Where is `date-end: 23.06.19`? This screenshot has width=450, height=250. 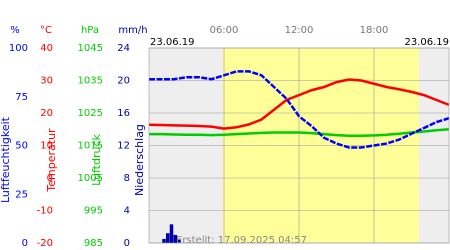
date-end: 23.06.19 is located at coordinates (426, 42).